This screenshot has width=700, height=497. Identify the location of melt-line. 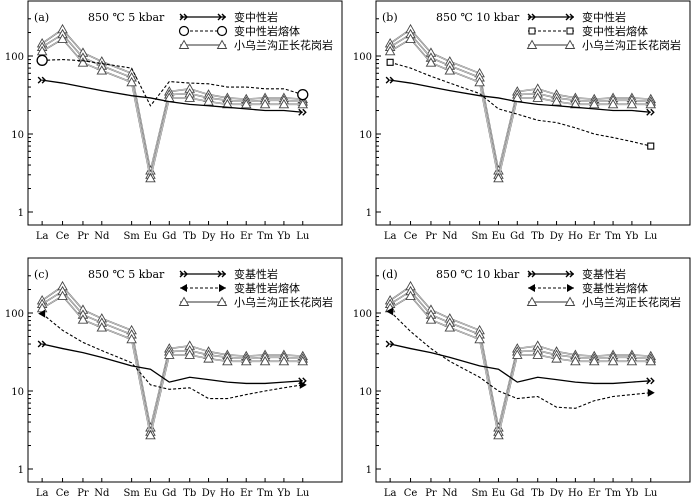
(520, 359).